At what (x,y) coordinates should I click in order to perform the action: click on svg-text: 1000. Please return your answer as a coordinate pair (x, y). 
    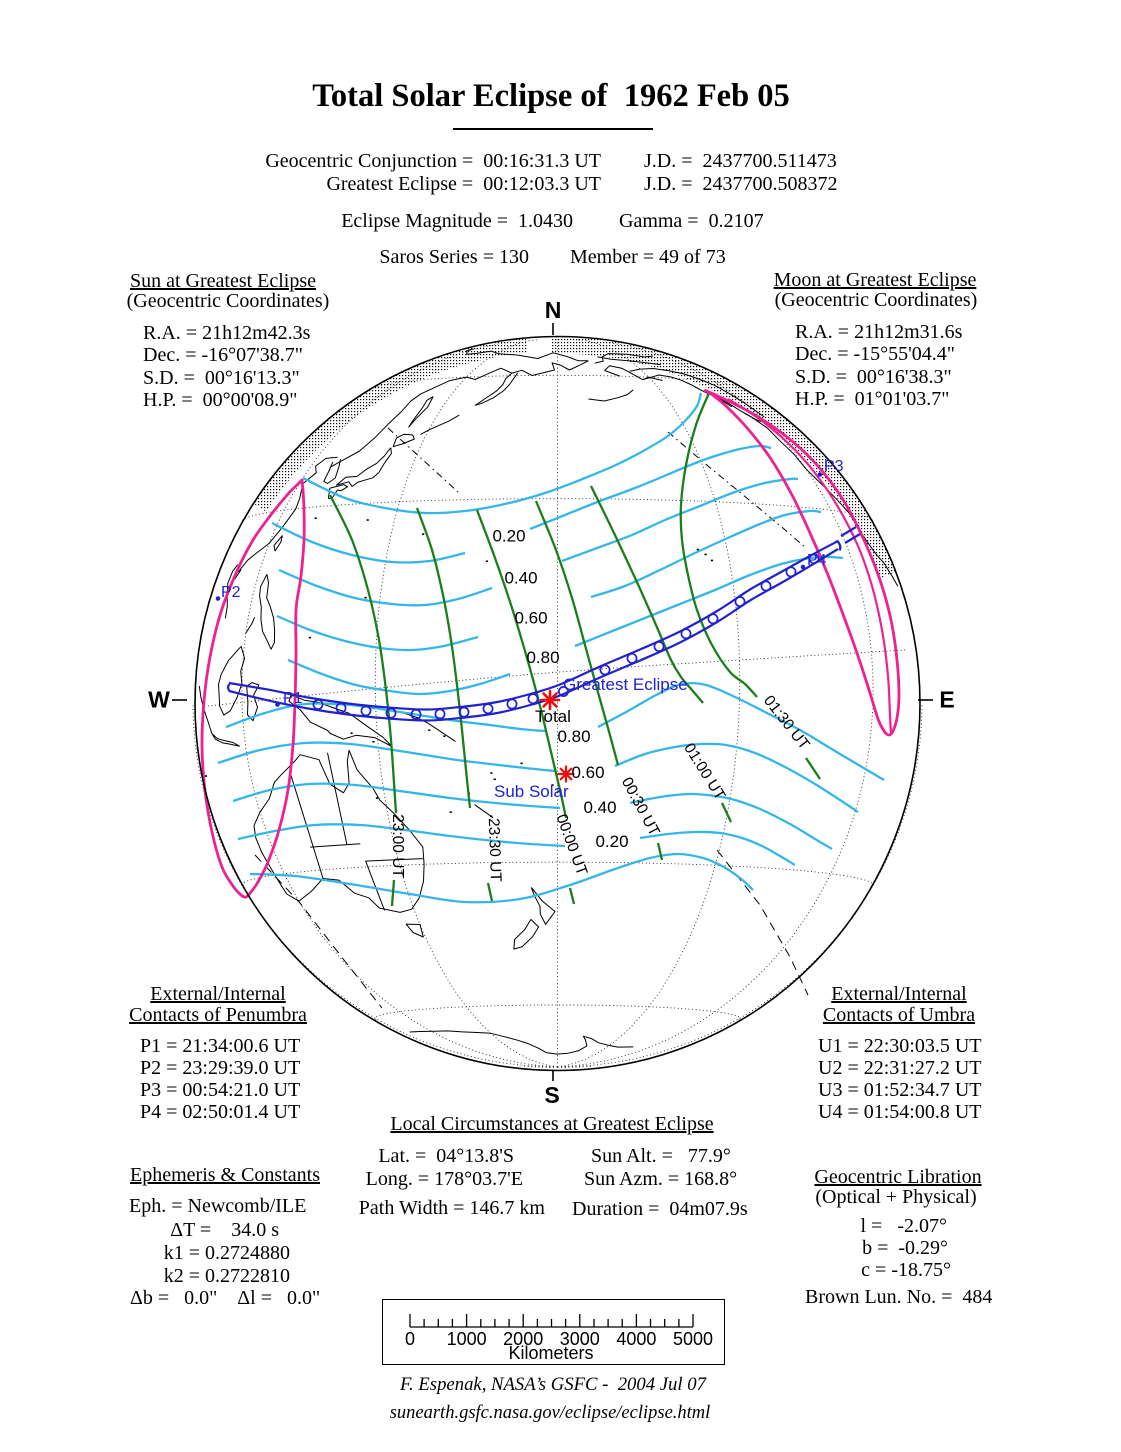
    Looking at the image, I should click on (467, 1339).